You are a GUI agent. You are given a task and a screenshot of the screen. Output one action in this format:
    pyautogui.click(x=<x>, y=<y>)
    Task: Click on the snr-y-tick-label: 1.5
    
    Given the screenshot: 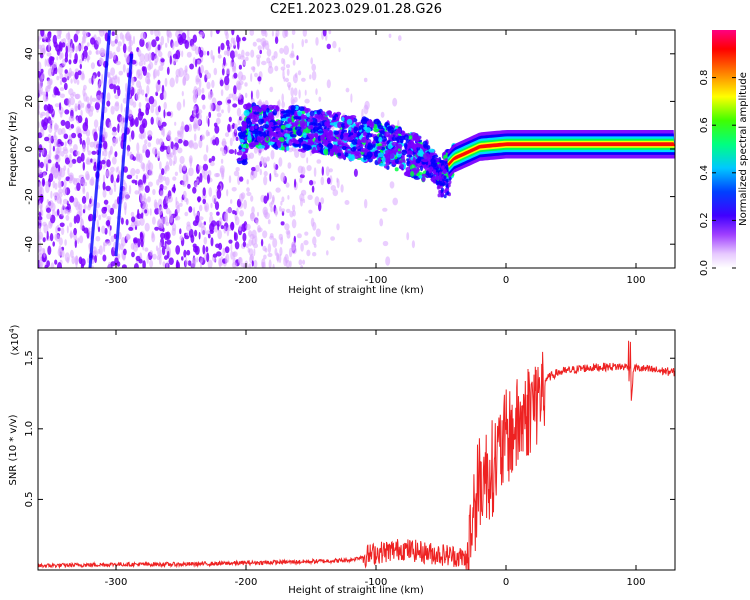 What is the action you would take?
    pyautogui.click(x=29, y=358)
    